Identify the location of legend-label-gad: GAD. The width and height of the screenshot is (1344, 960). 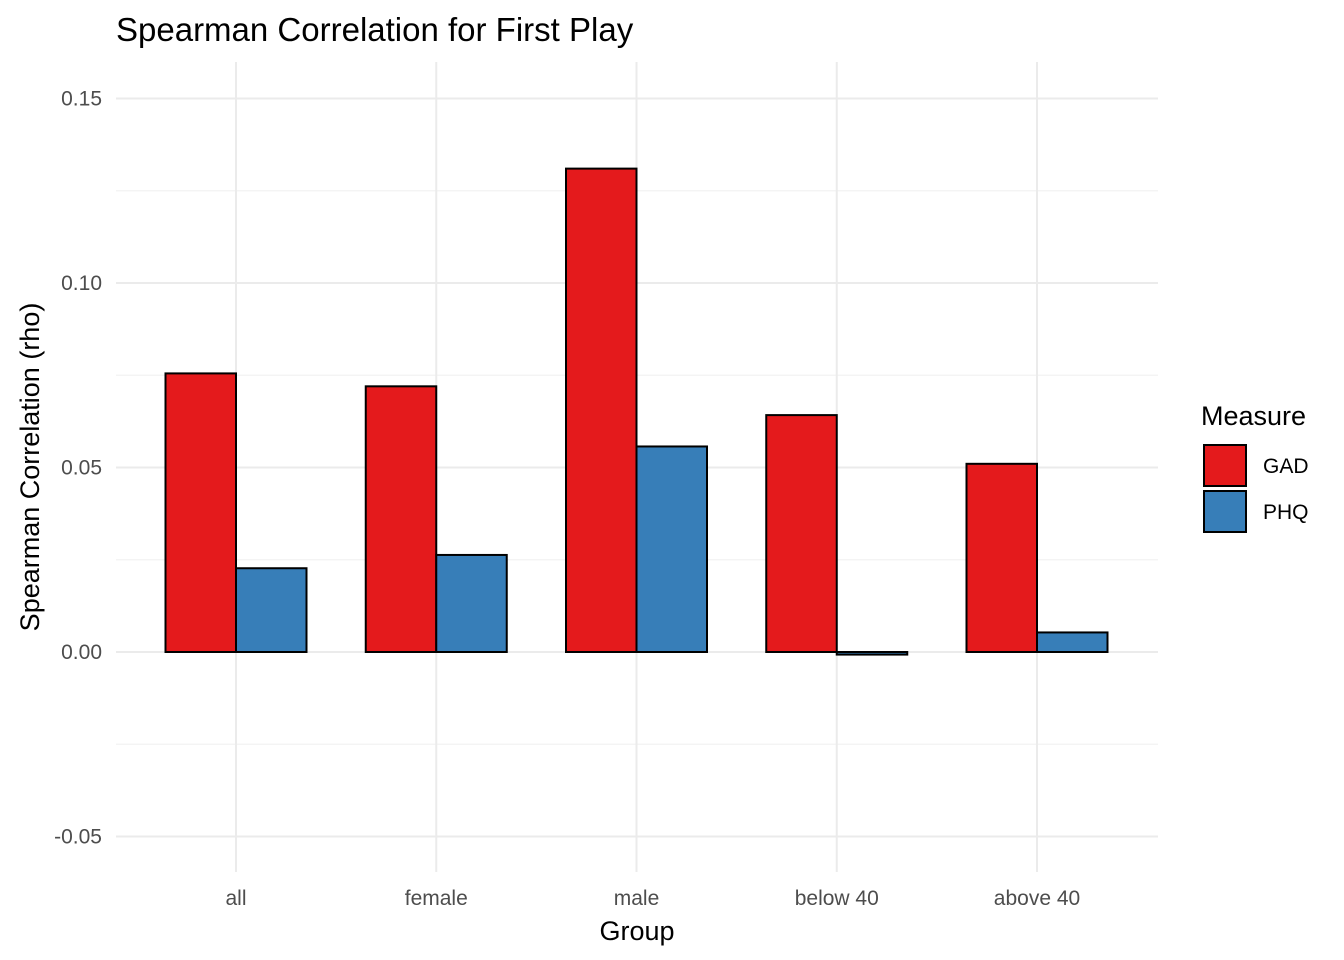
(1286, 466).